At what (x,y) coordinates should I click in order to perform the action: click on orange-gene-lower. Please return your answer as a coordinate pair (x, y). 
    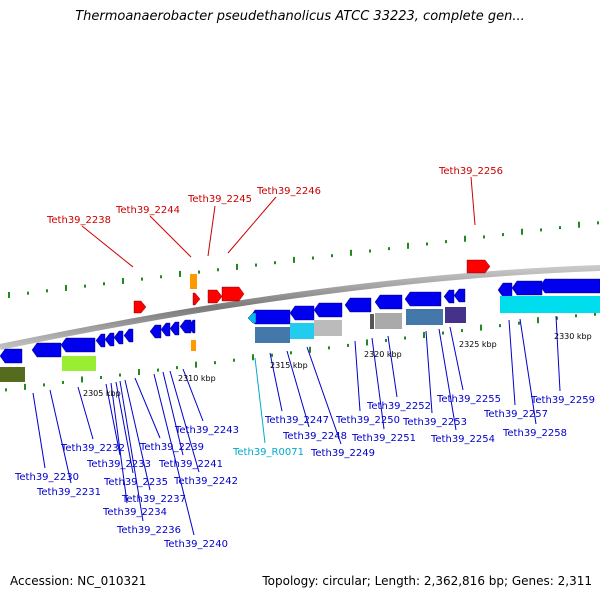
    Looking at the image, I should click on (193, 345).